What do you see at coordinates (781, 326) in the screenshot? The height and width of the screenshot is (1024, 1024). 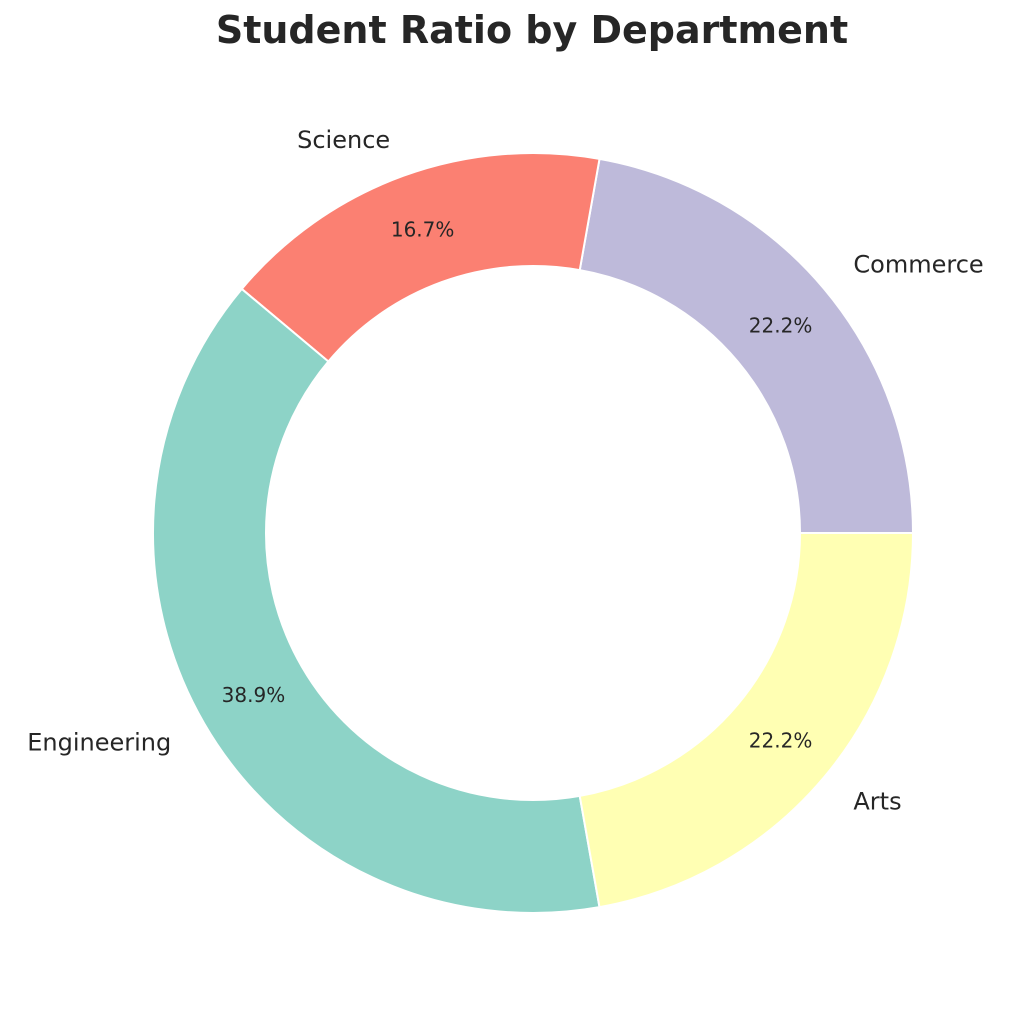 I see `pct-label-commerce: 22.2%` at bounding box center [781, 326].